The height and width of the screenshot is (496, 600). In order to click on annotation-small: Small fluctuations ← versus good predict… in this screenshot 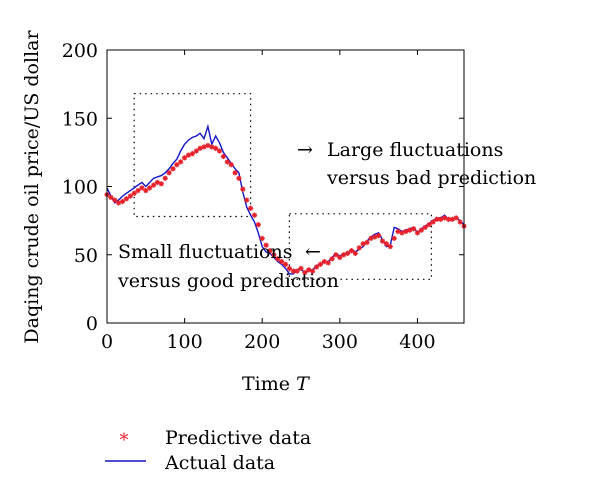, I will do `click(228, 266)`.